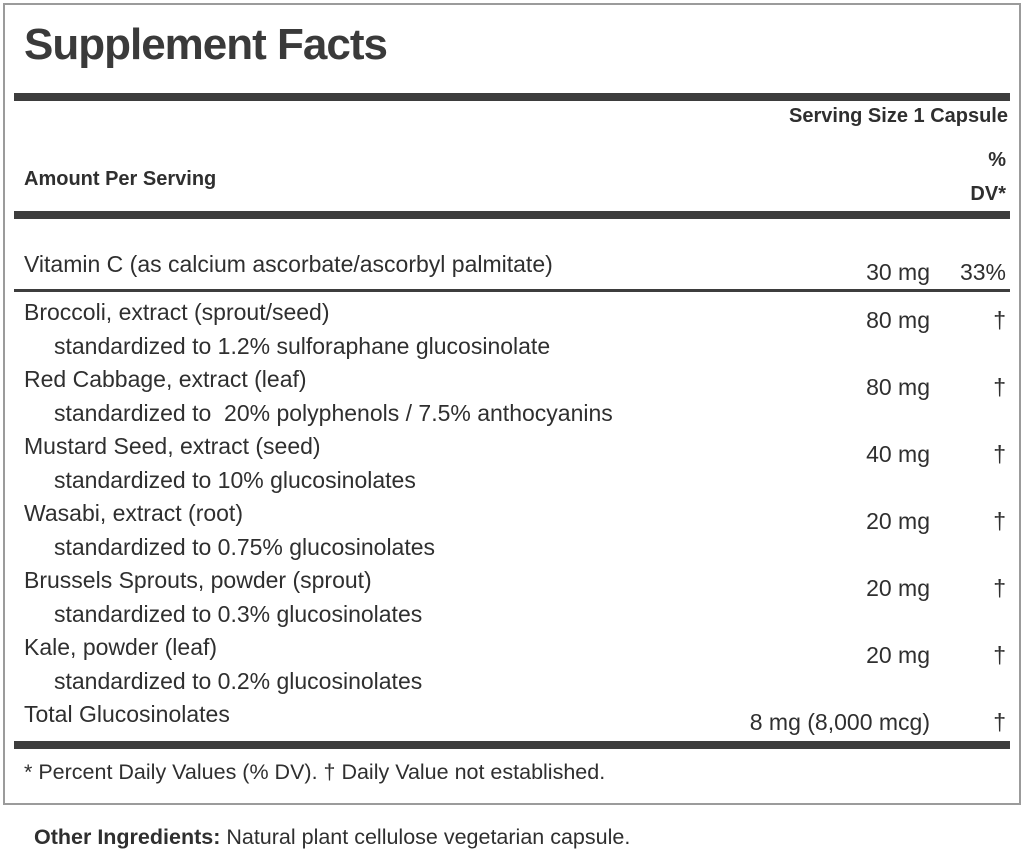 This screenshot has width=1024, height=853. What do you see at coordinates (238, 614) in the screenshot?
I see `standardization-note: standardized to 0.3% glucosinolates` at bounding box center [238, 614].